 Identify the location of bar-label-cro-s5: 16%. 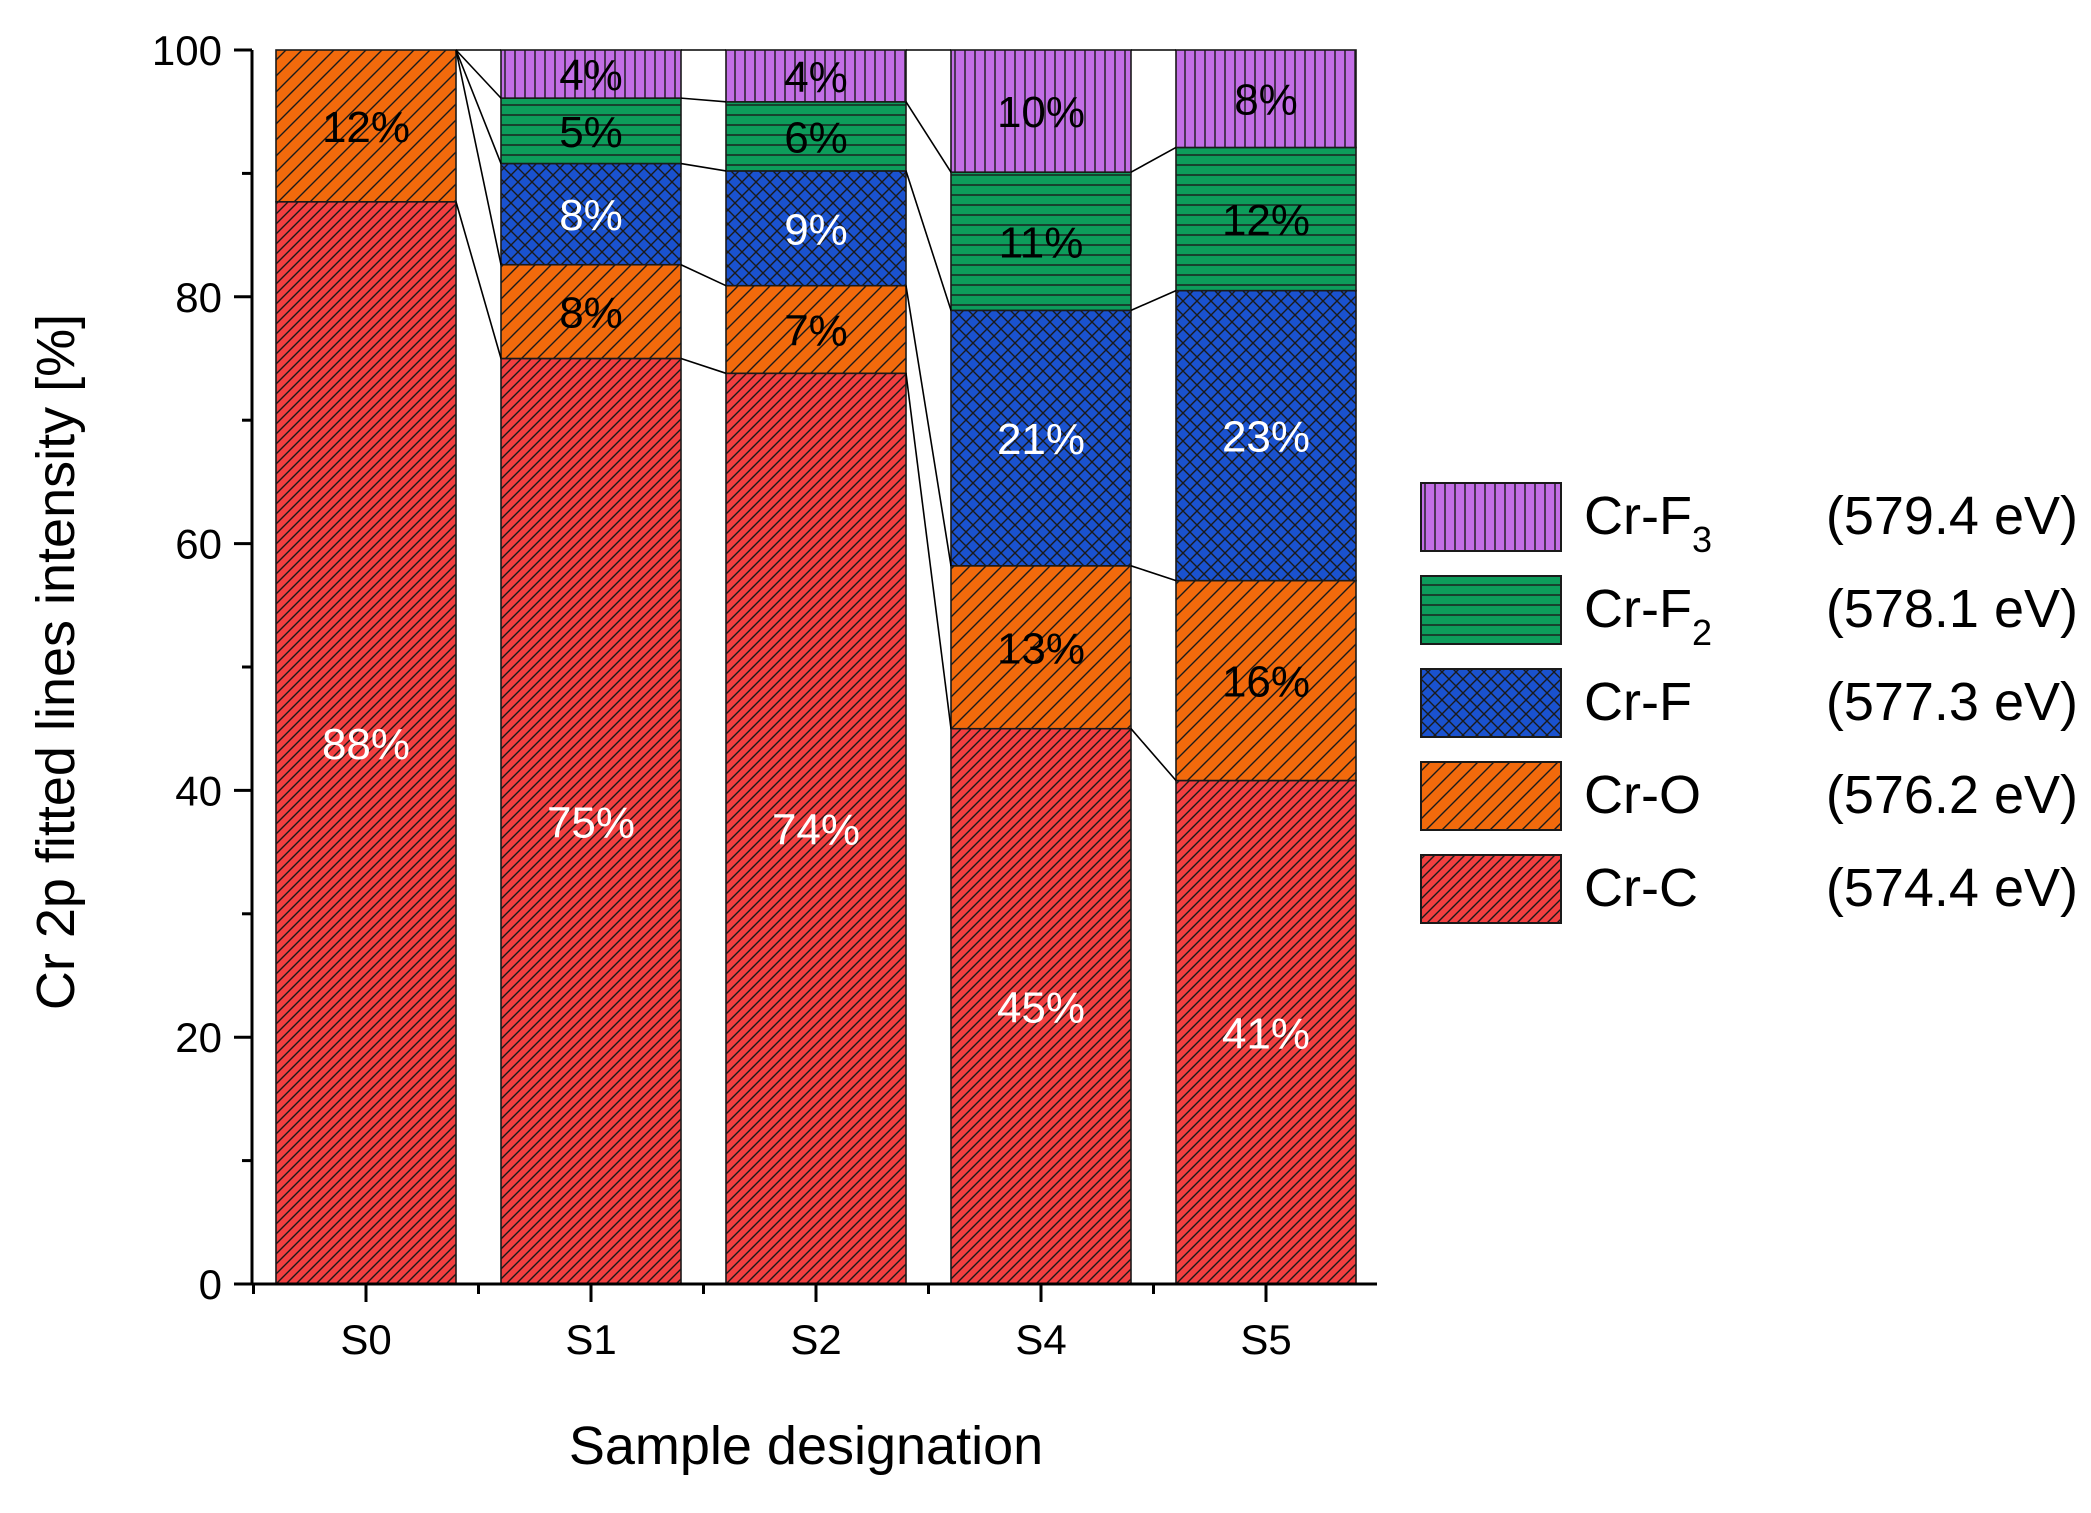
(1266, 682).